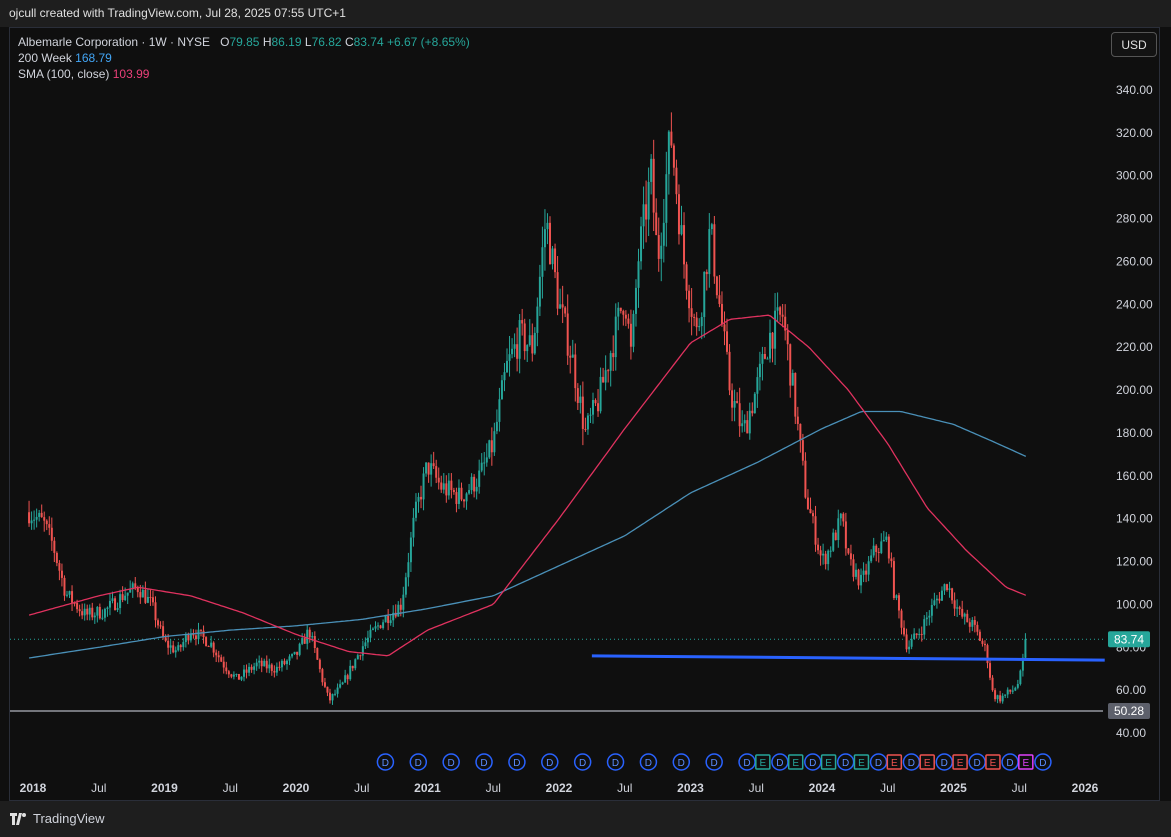  Describe the element at coordinates (244, 74) in the screenshot. I see `legend-sma100-row: SMA (100, close) 103.99` at that location.